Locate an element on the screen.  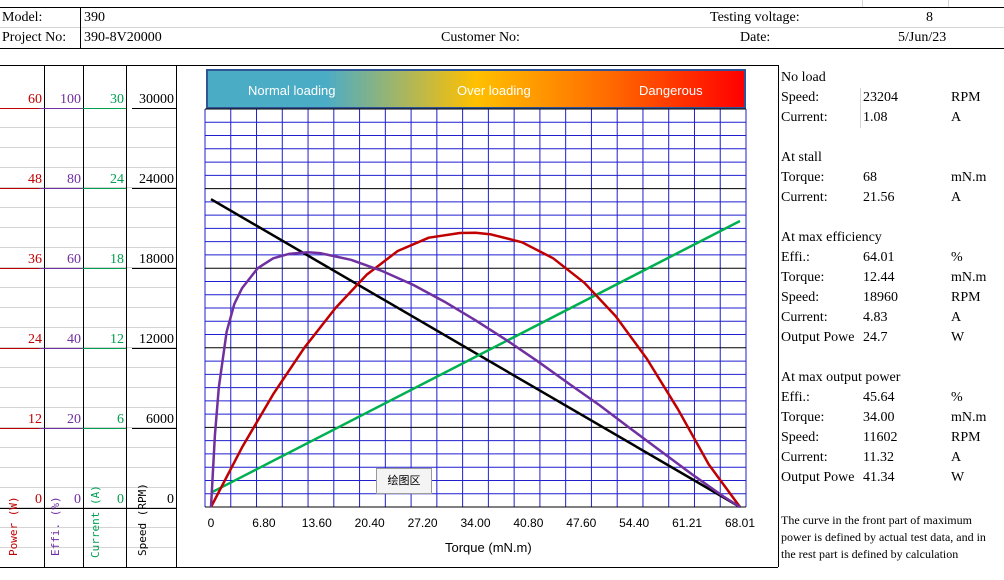
no-load-speed: 23204 is located at coordinates (880, 97).